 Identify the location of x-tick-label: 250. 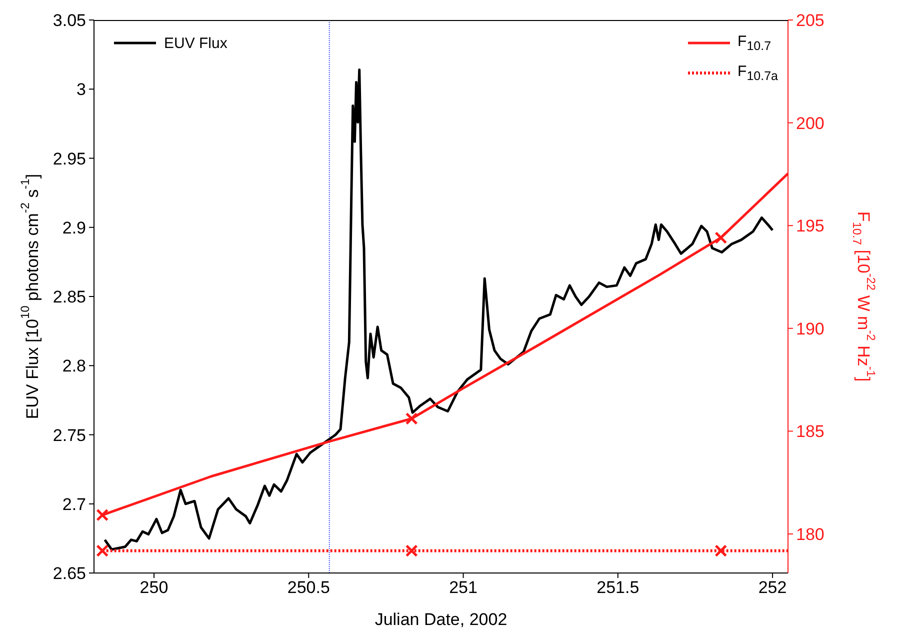
(154, 588).